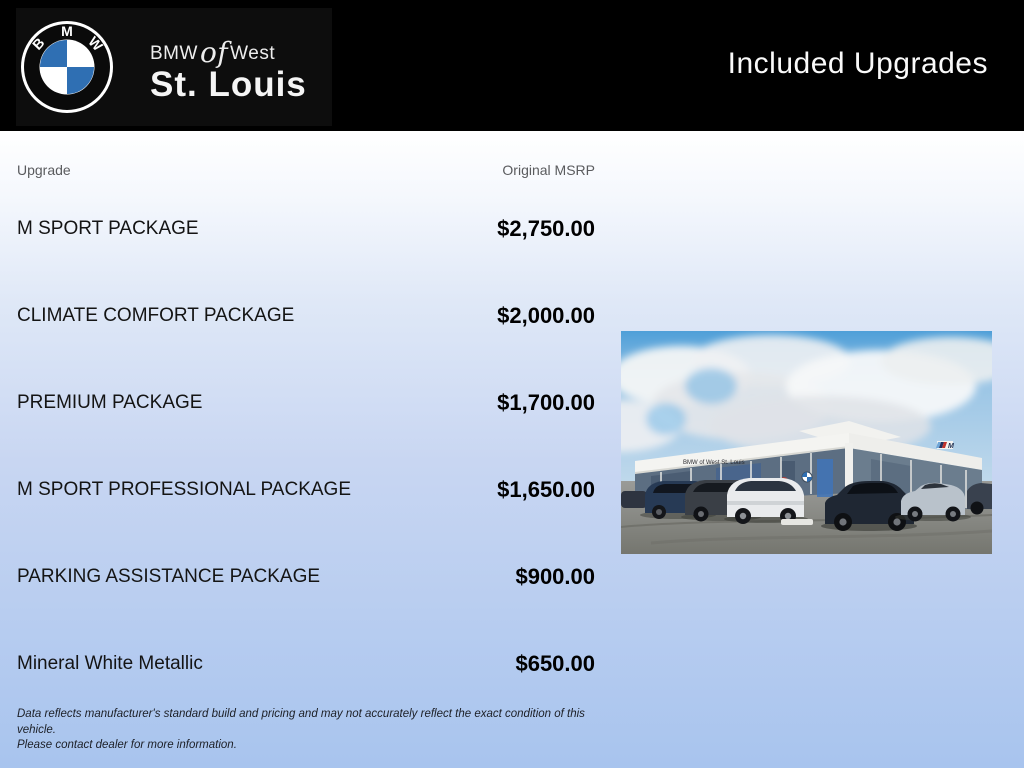 The image size is (1024, 768). Describe the element at coordinates (169, 576) in the screenshot. I see `upgrade-name: PARKING ASSISTANCE PACKAGE` at that location.